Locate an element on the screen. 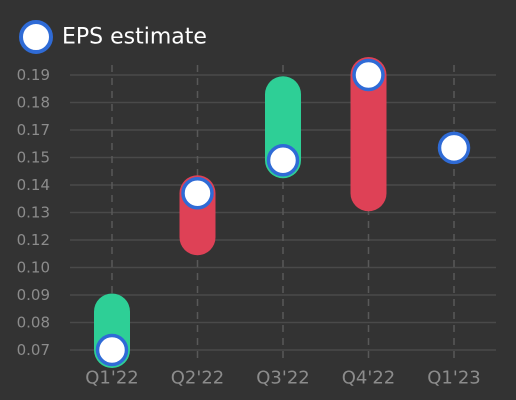 This screenshot has height=400, width=516. y-tick-label: 0.13 is located at coordinates (33, 213).